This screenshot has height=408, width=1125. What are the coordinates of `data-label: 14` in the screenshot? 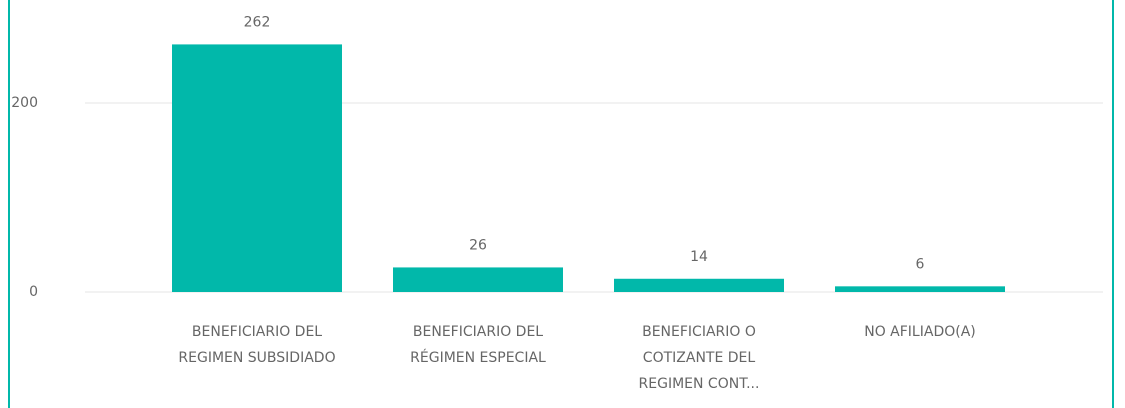 It's located at (699, 257).